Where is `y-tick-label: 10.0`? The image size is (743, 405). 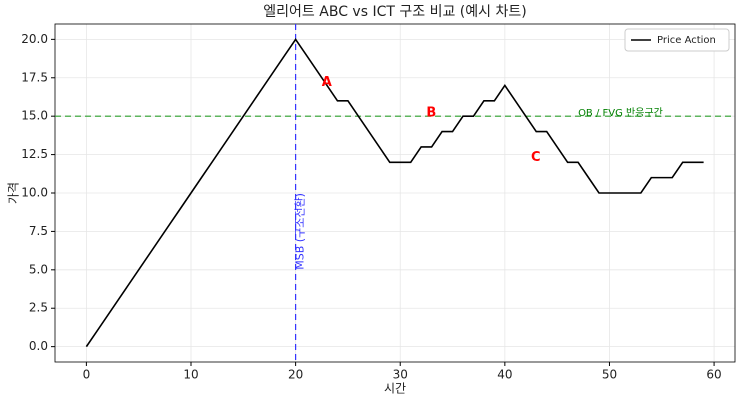 y-tick-label: 10.0 is located at coordinates (34, 193).